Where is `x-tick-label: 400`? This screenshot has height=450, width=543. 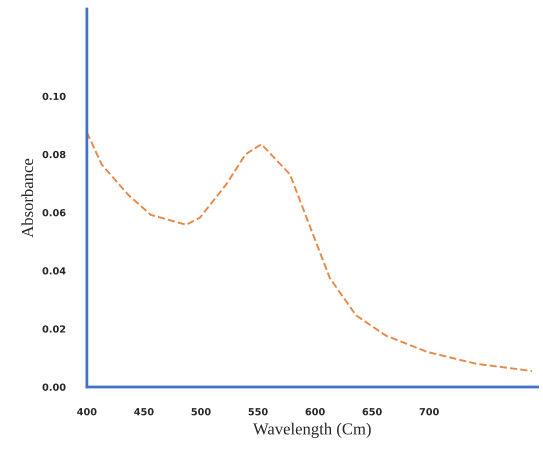
x-tick-label: 400 is located at coordinates (87, 412).